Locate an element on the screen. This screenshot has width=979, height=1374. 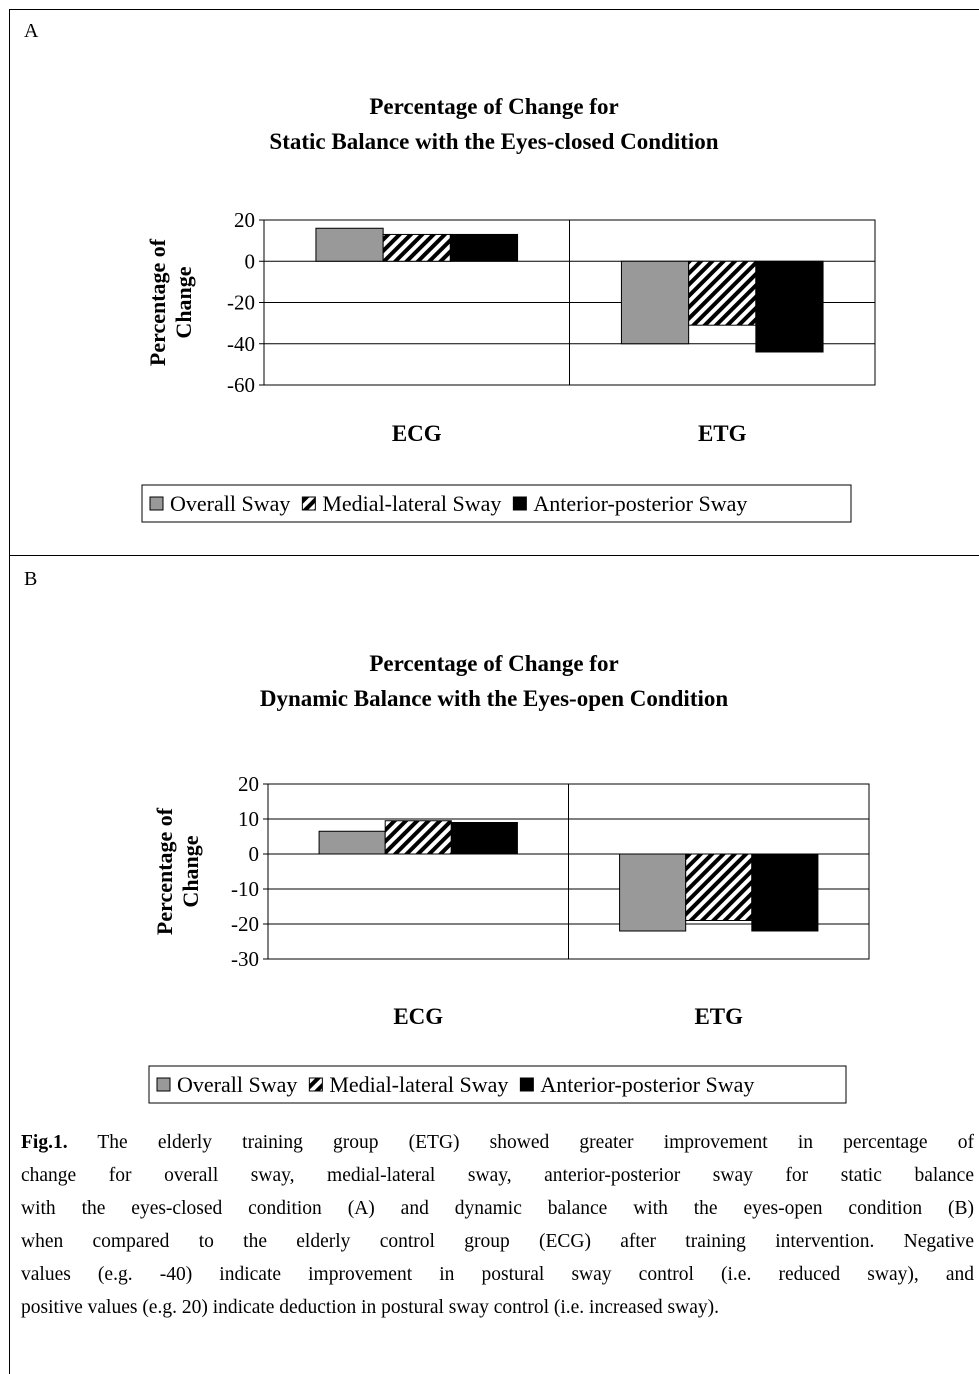
y-tick-label: -40 is located at coordinates (241, 344).